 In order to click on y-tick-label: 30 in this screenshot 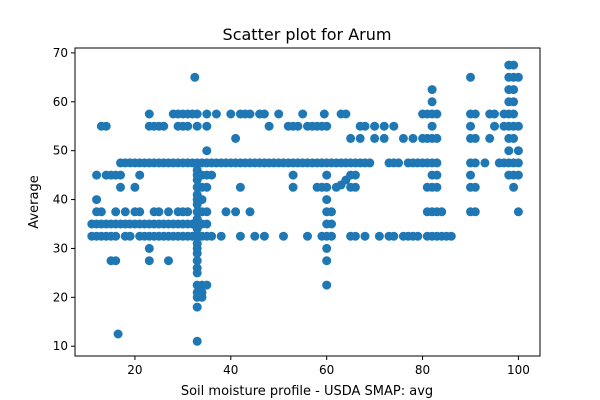, I will do `click(60, 248)`.